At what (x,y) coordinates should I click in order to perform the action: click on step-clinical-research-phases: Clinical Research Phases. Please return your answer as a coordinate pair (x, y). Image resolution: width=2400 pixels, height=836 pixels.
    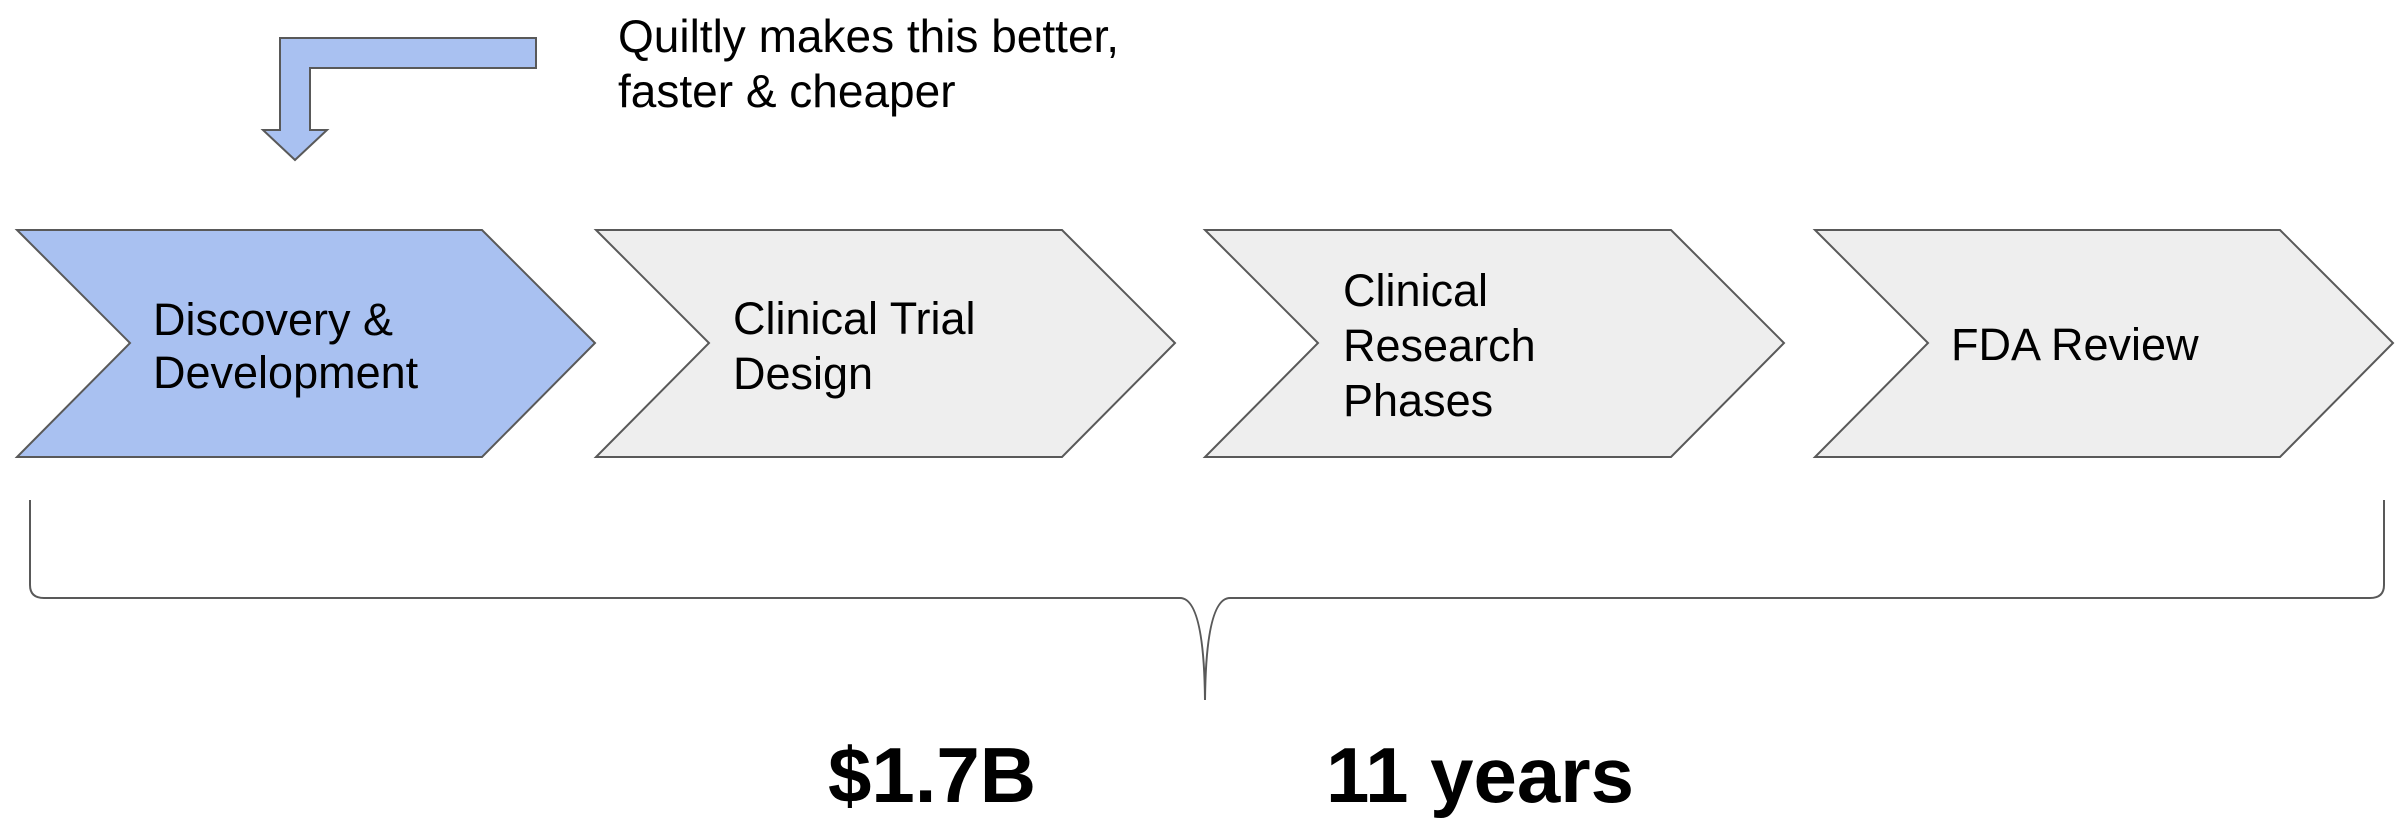
    Looking at the image, I should click on (1494, 343).